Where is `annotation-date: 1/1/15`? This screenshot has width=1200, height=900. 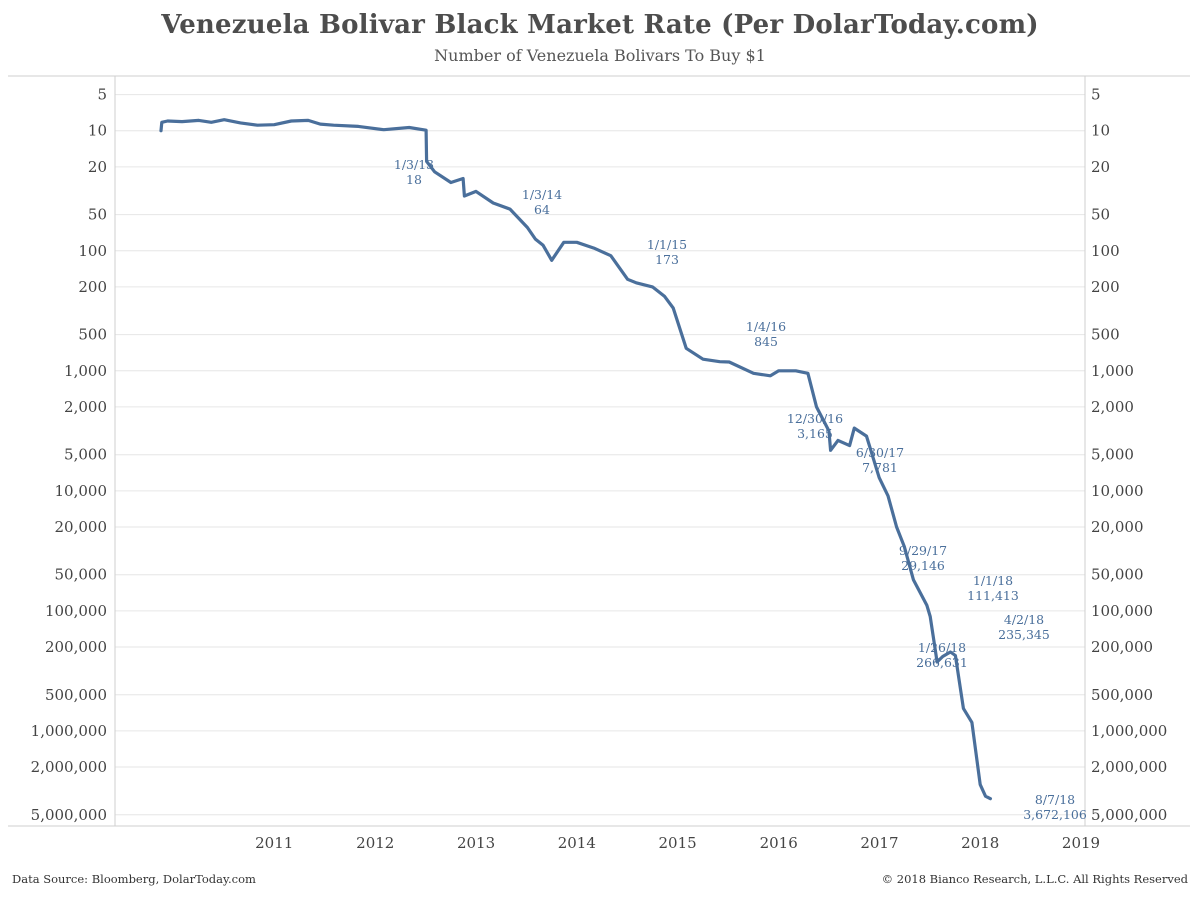
annotation-date: 1/1/15 is located at coordinates (667, 244).